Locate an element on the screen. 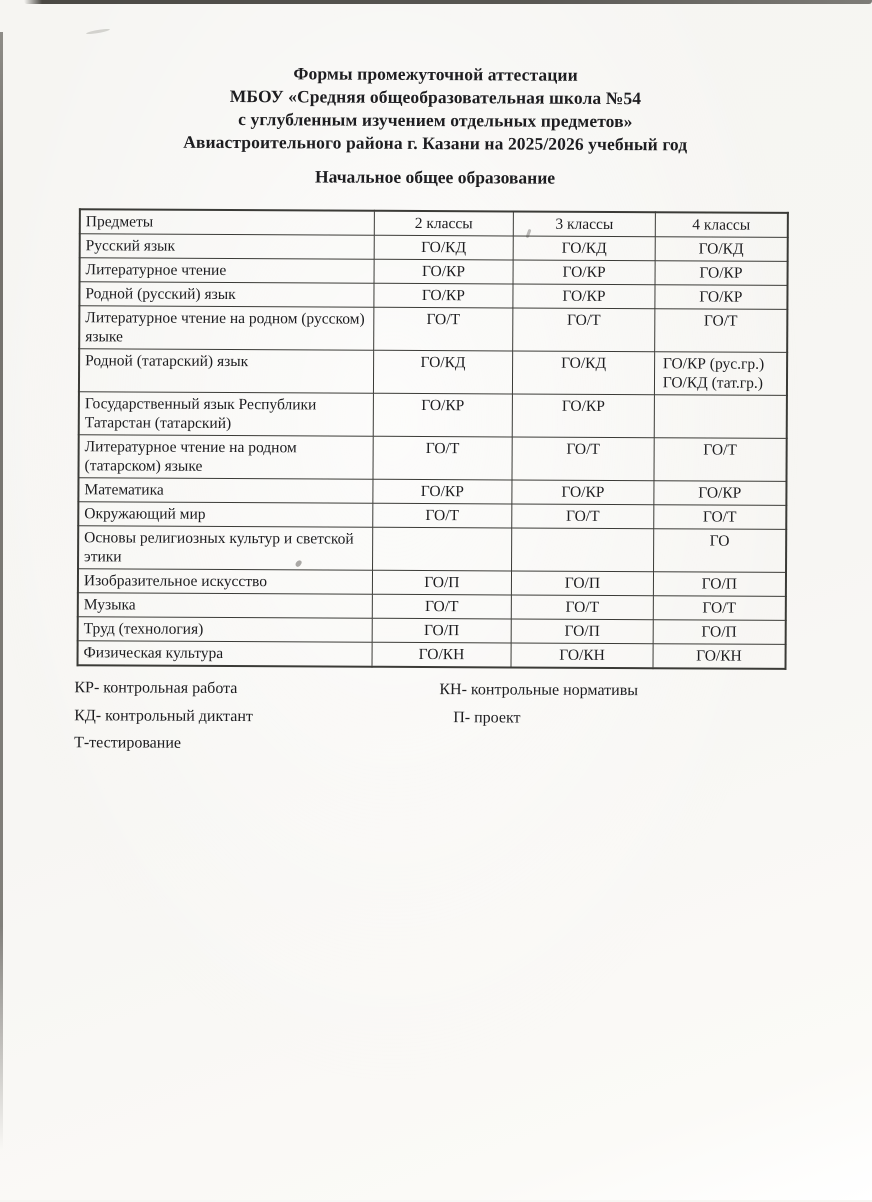  grade4-cell: ГО/КД is located at coordinates (721, 249).